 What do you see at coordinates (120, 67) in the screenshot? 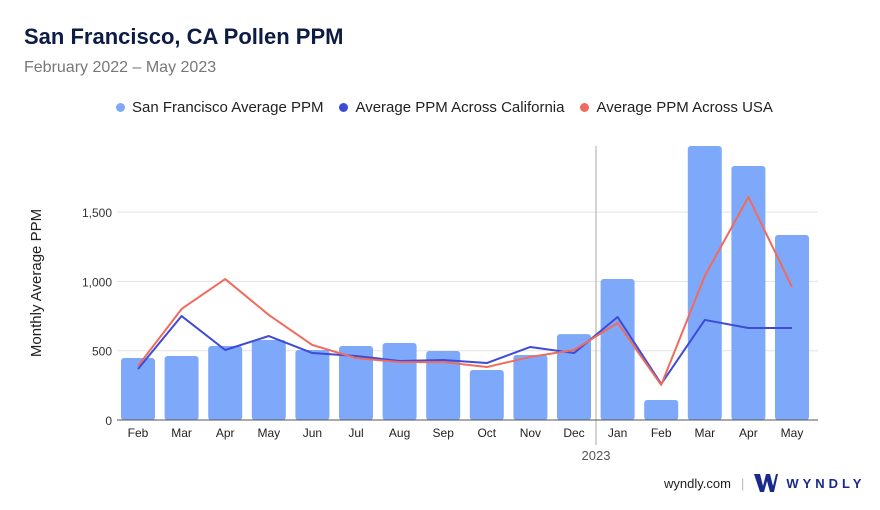
I see `chart-subtitle: February 2022 – May 2023` at bounding box center [120, 67].